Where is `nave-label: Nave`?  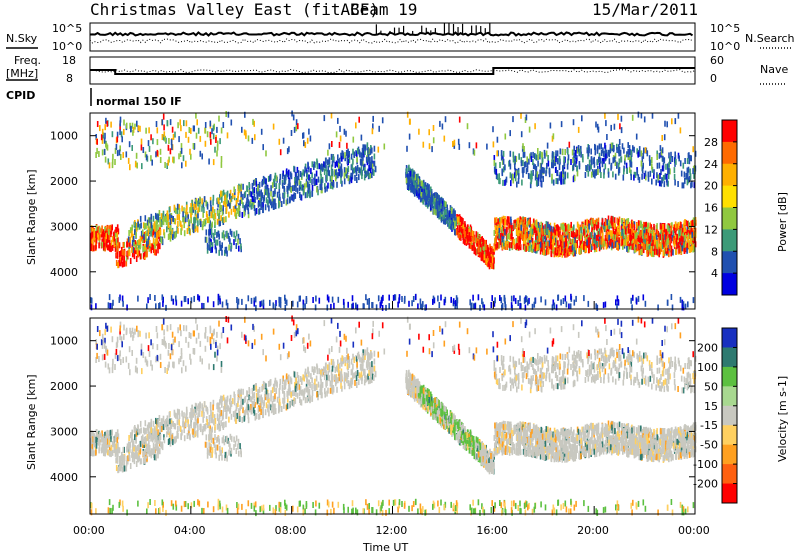 nave-label: Nave is located at coordinates (774, 69).